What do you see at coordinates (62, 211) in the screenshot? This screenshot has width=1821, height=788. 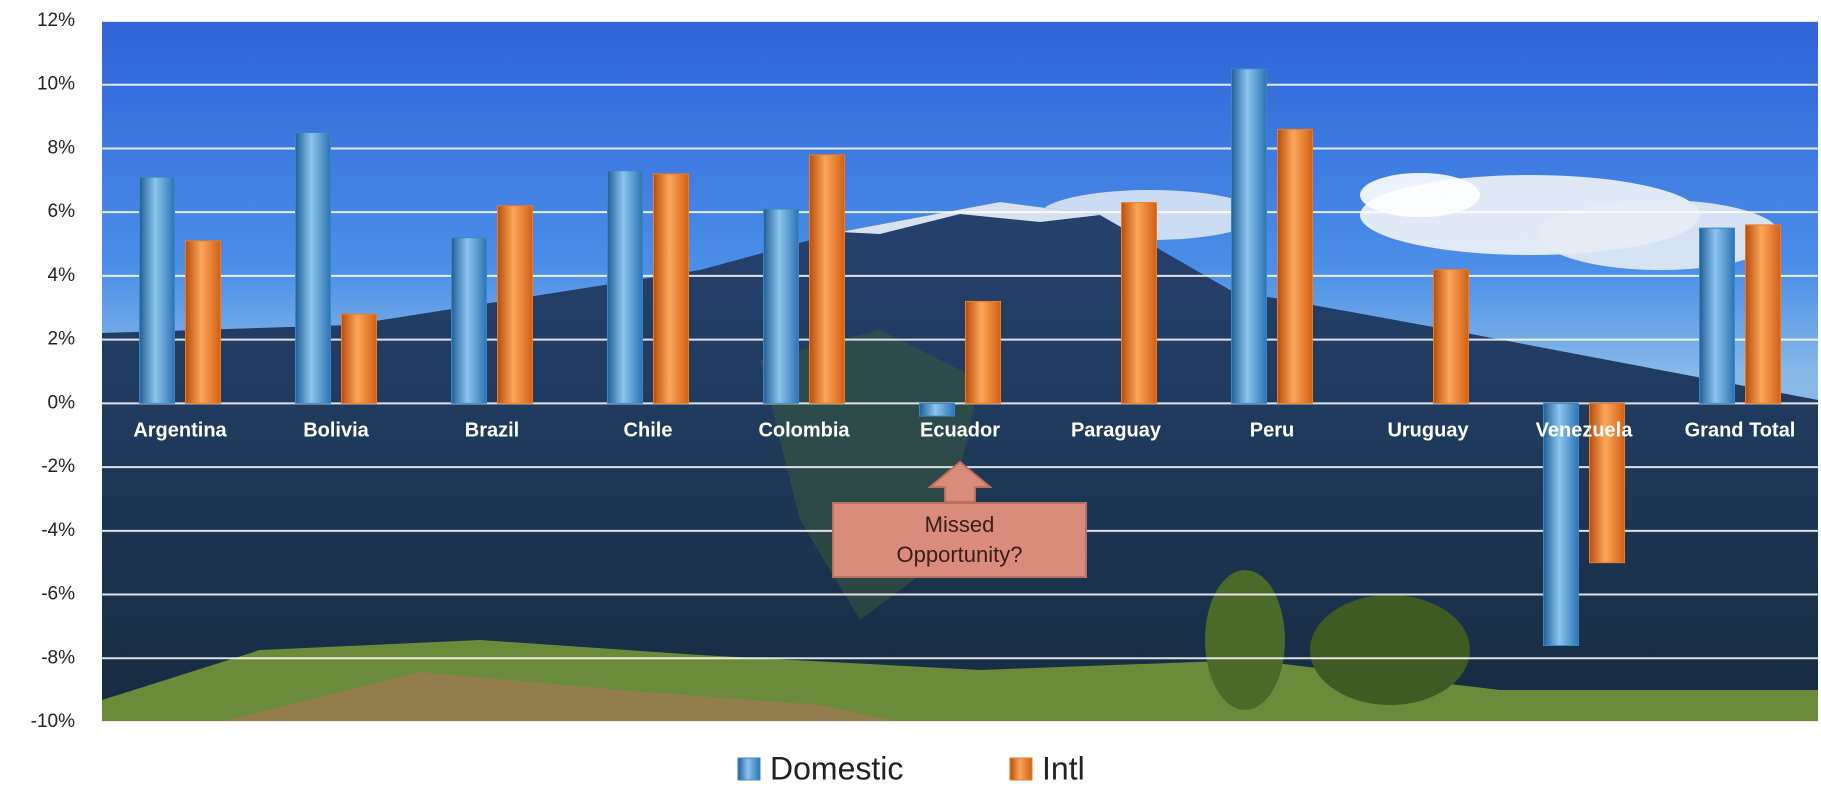 I see `y-tick-label: 6%` at bounding box center [62, 211].